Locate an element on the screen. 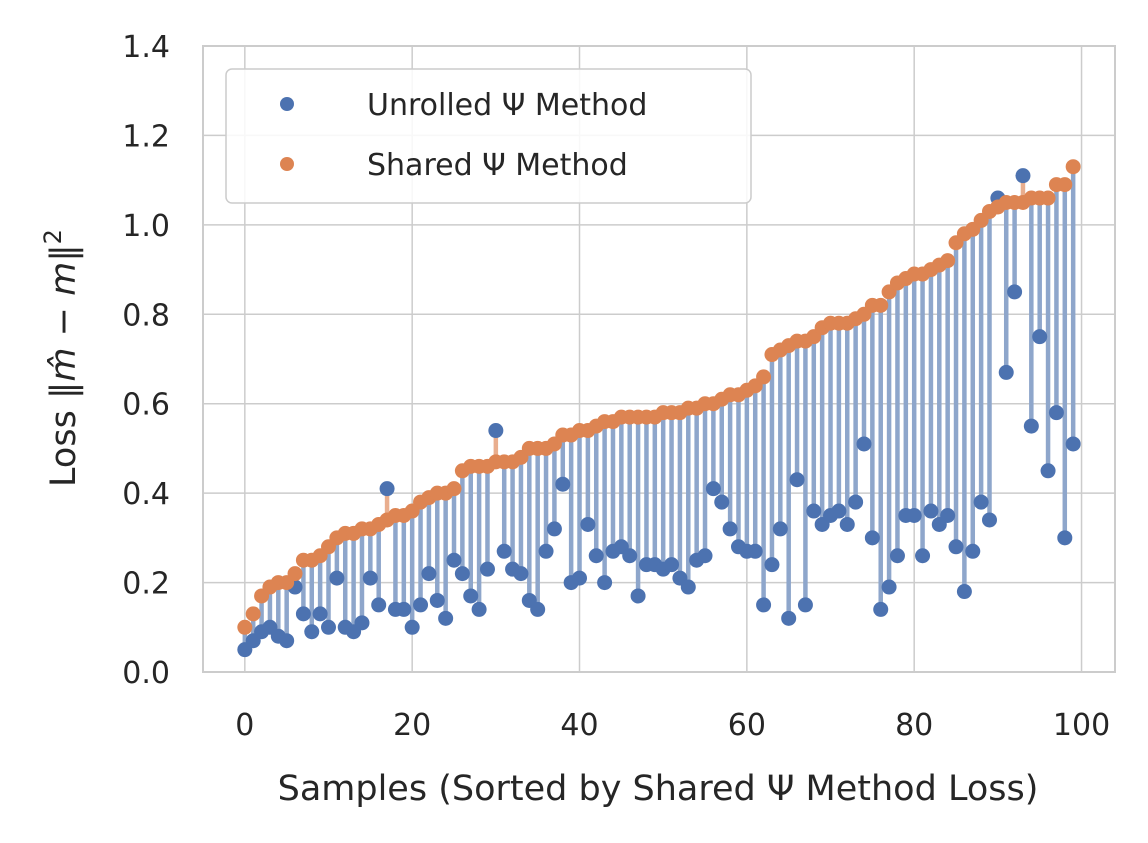 The image size is (1148, 843). y-tick-label: 0.8 is located at coordinates (146, 315).